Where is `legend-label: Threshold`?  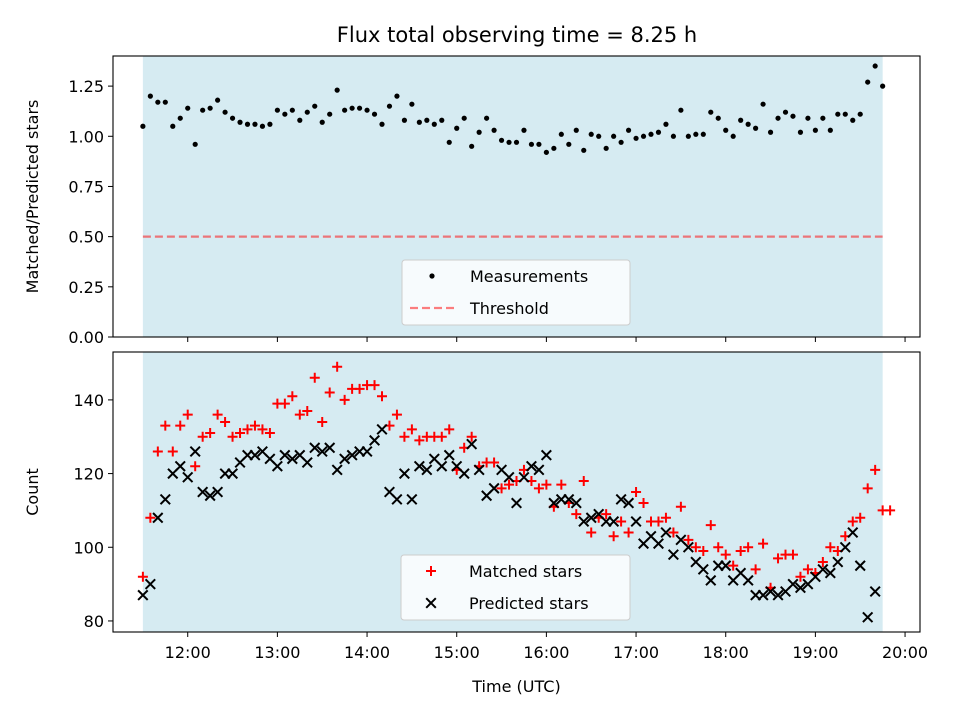
legend-label: Threshold is located at coordinates (509, 308).